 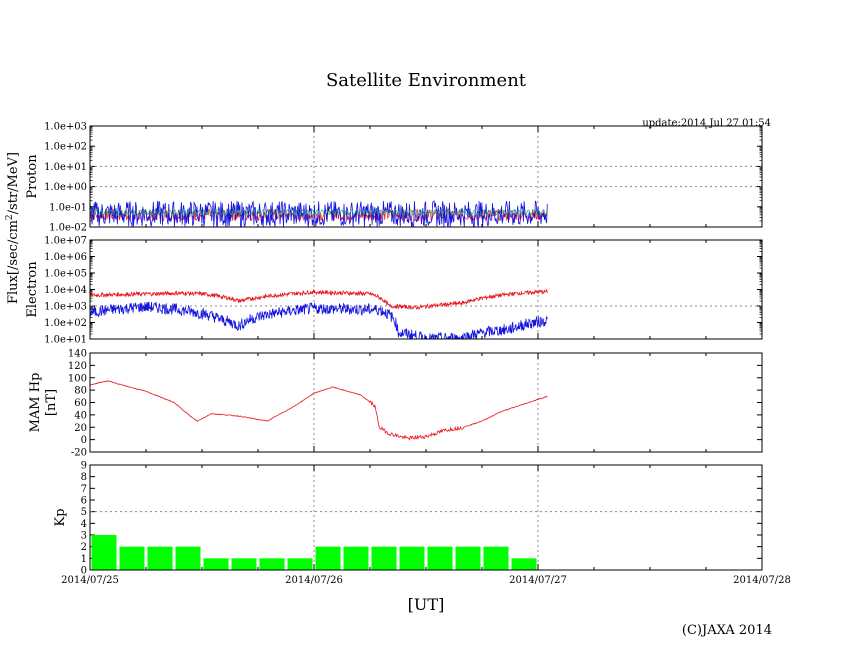 I want to click on chart-title: Satellite Environment, so click(x=426, y=80).